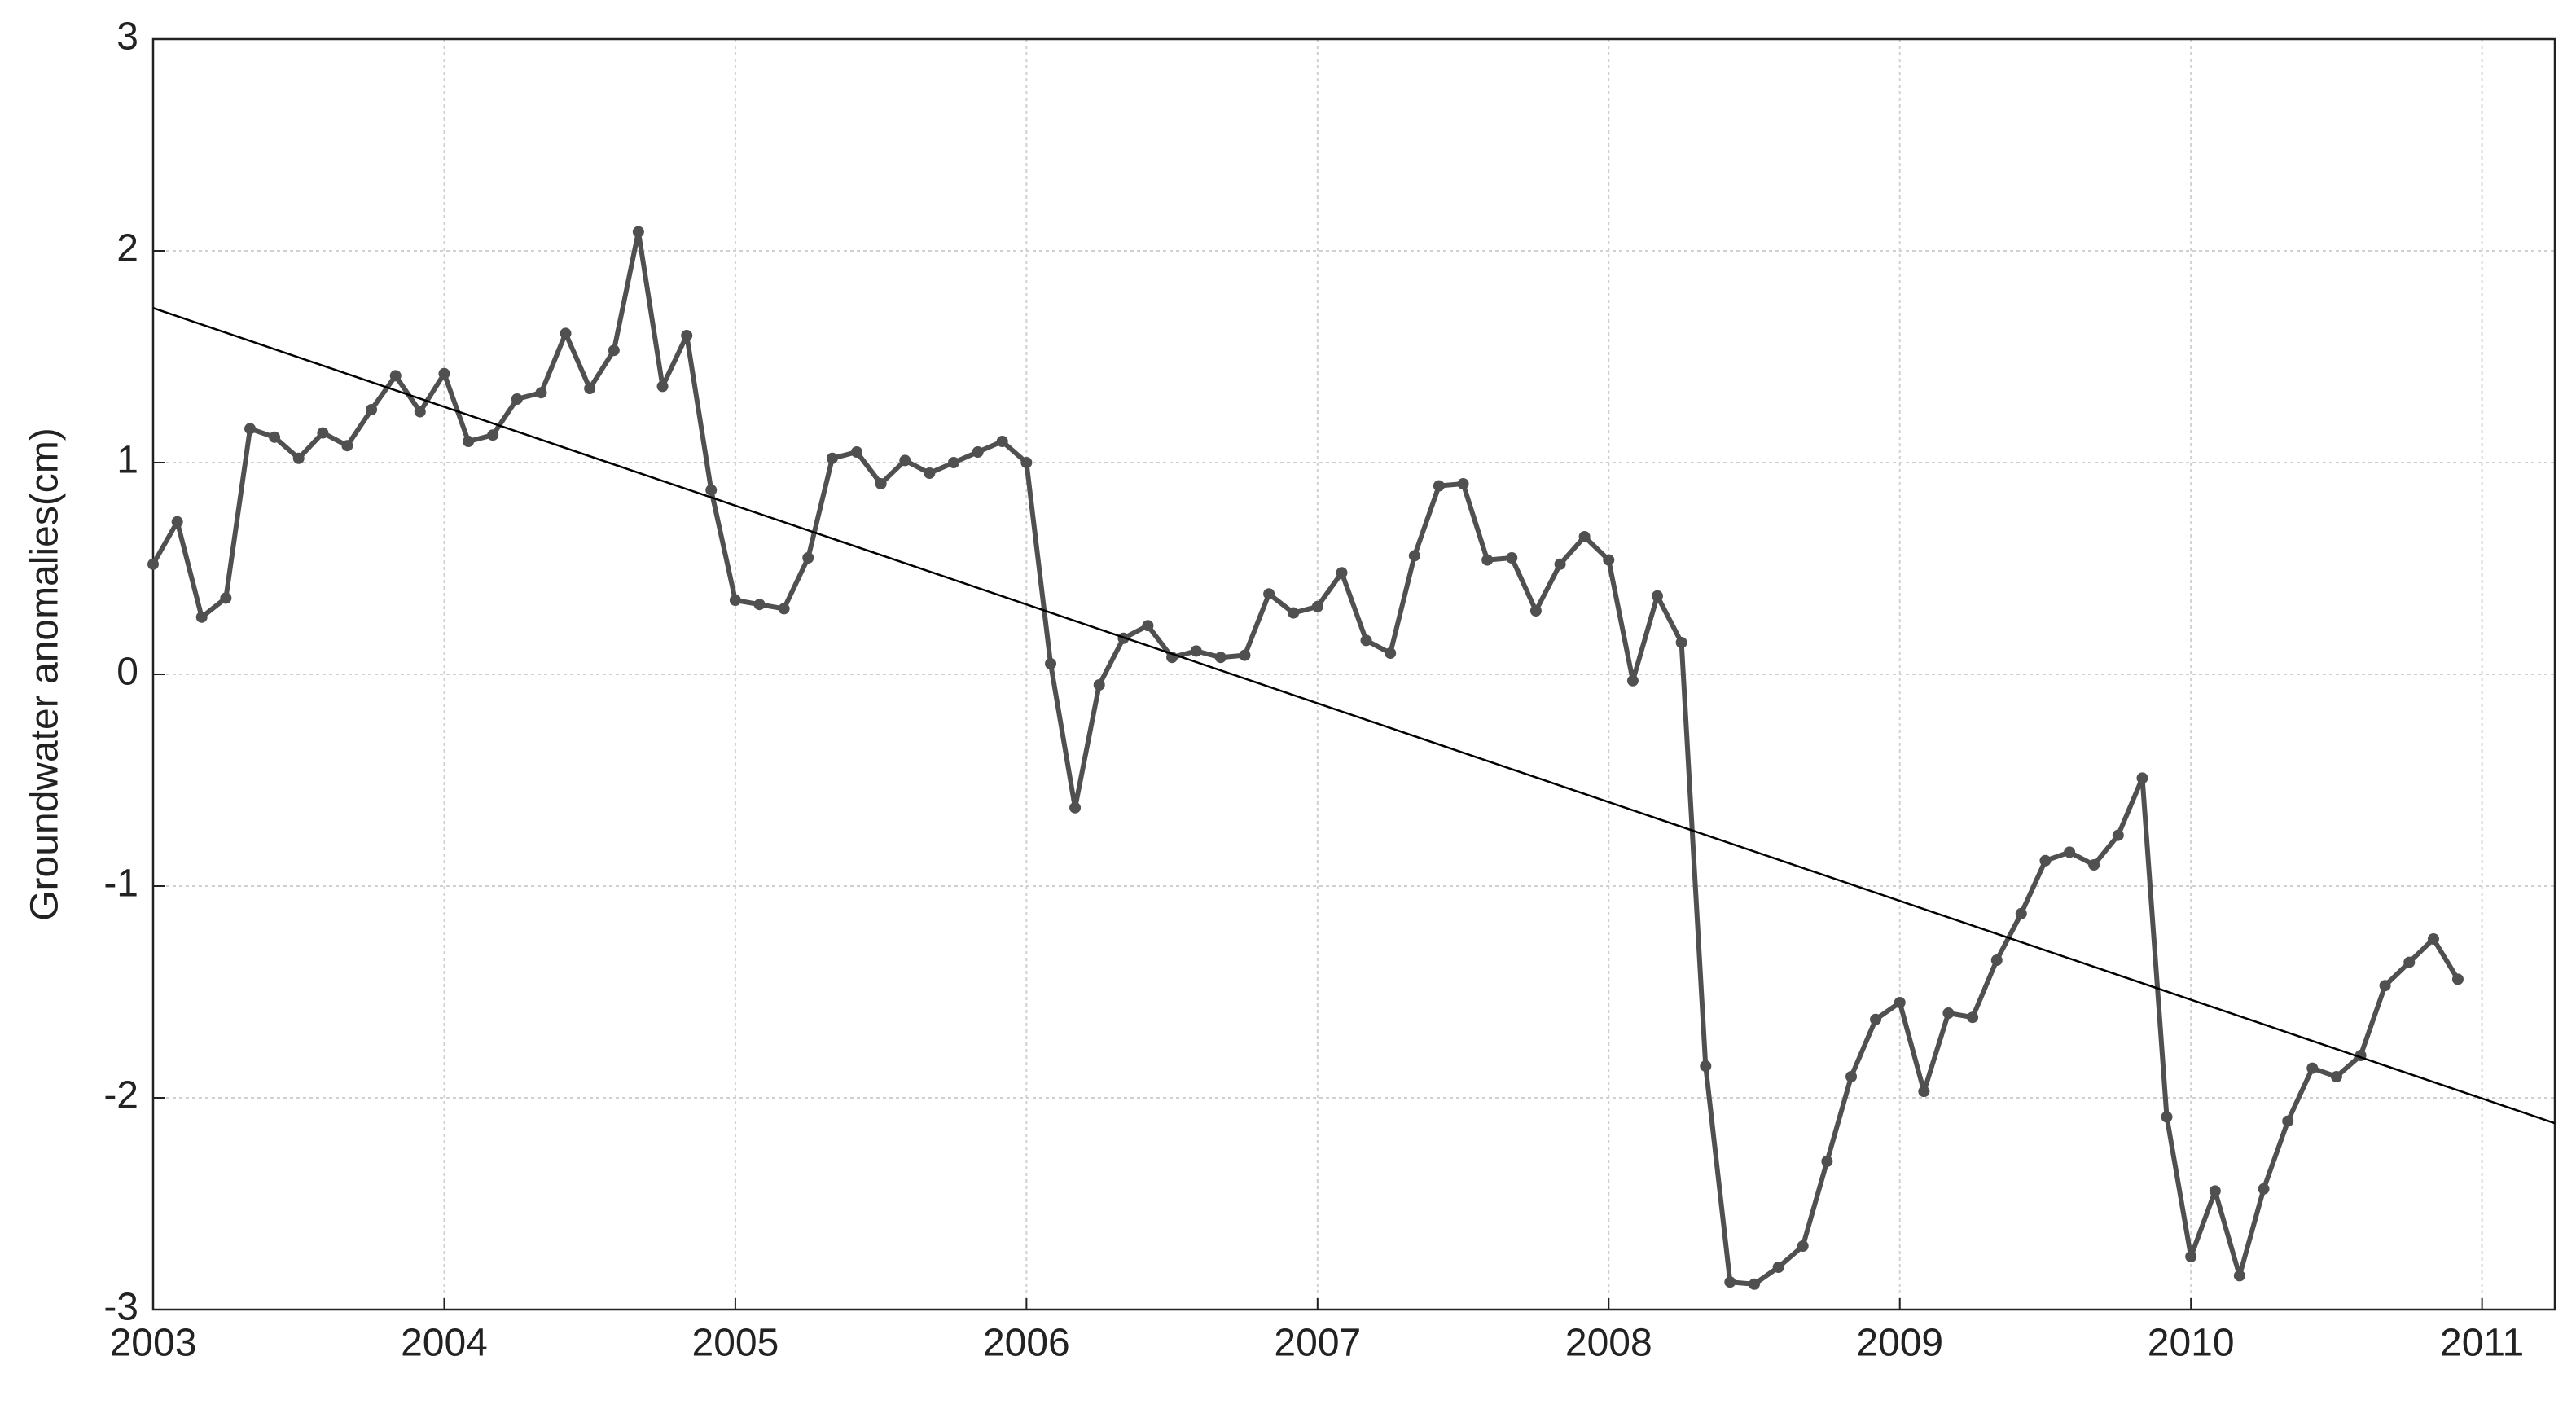 This screenshot has height=1413, width=2576. Describe the element at coordinates (1317, 1343) in the screenshot. I see `x-tick-label: 2007` at that location.